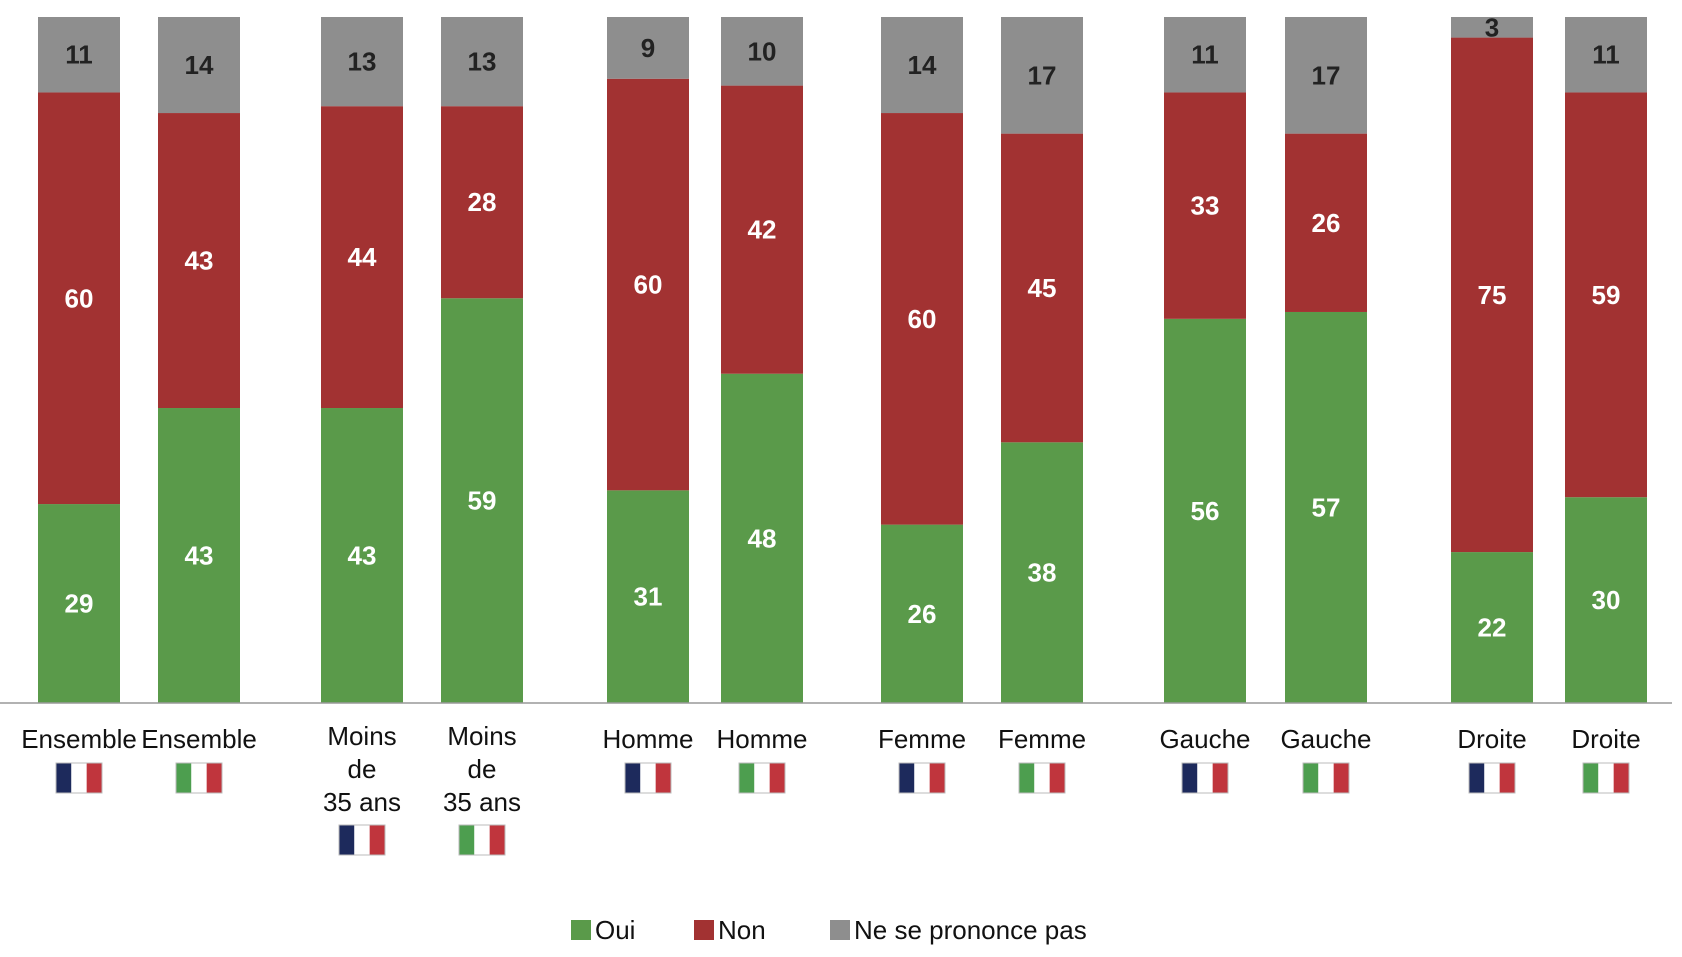  Describe the element at coordinates (648, 597) in the screenshot. I see `data-label: 31` at that location.